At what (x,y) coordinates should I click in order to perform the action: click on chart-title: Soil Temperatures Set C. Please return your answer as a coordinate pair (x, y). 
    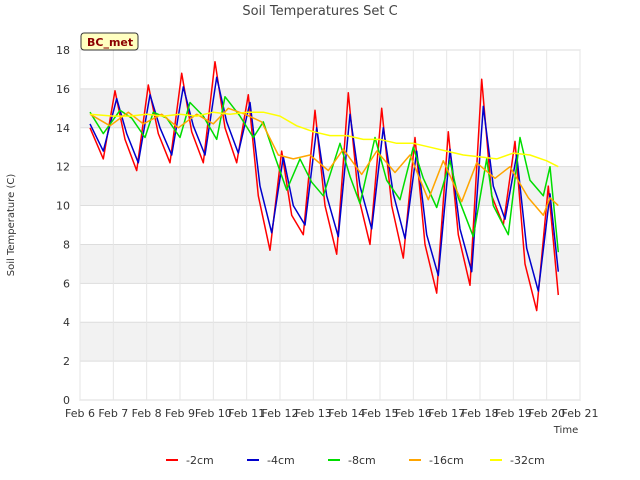
    Looking at the image, I should click on (319, 11).